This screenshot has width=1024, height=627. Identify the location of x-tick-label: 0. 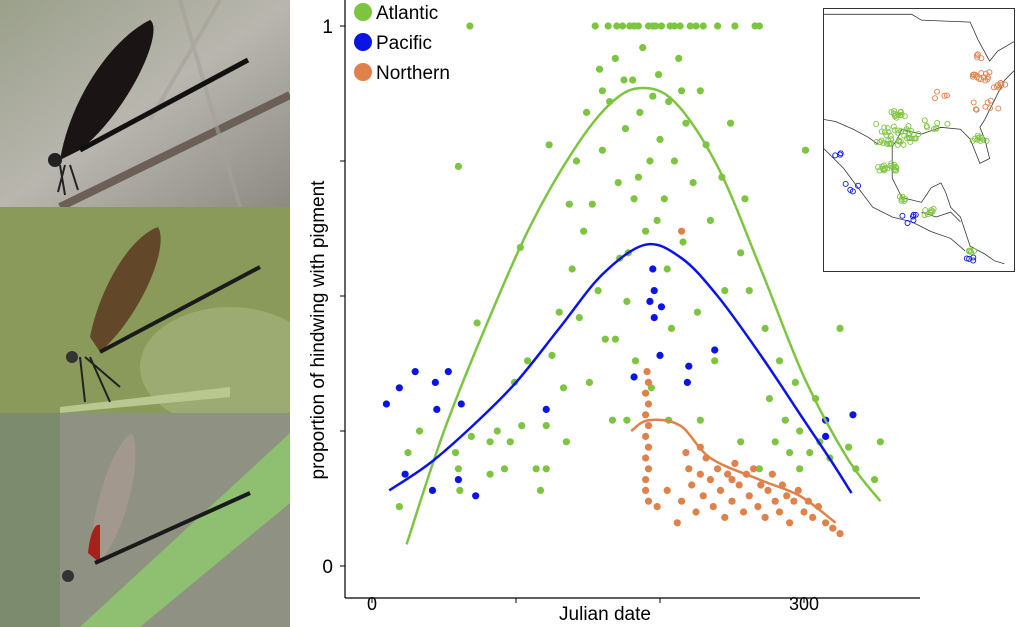
(372, 604).